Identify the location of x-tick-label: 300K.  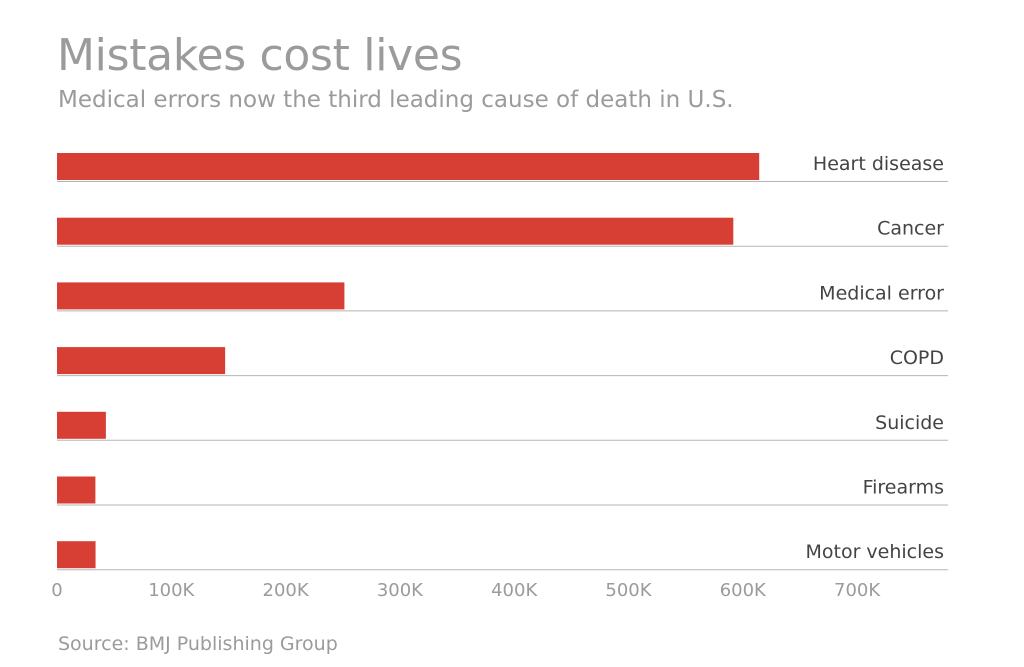
(400, 590).